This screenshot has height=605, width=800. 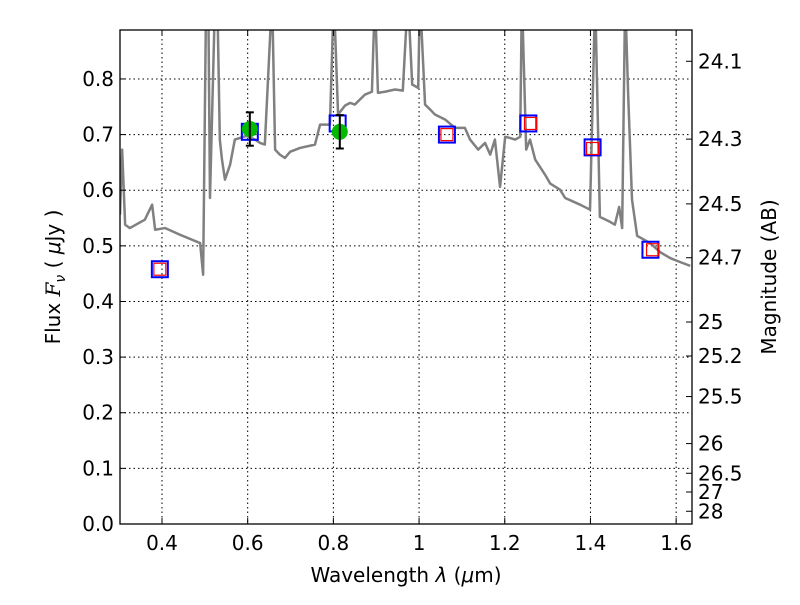 What do you see at coordinates (98, 79) in the screenshot?
I see `y-tick-label: 0.8` at bounding box center [98, 79].